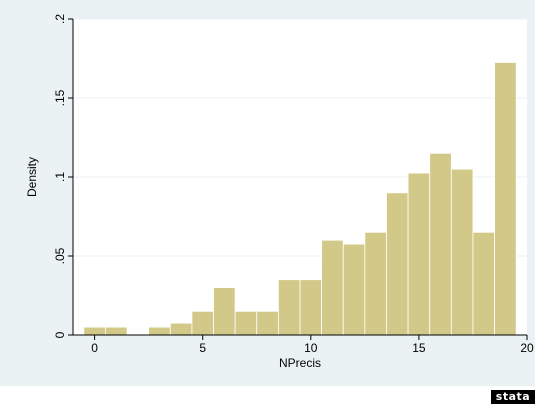 The width and height of the screenshot is (535, 404). What do you see at coordinates (527, 348) in the screenshot?
I see `x-tick-label: 20` at bounding box center [527, 348].